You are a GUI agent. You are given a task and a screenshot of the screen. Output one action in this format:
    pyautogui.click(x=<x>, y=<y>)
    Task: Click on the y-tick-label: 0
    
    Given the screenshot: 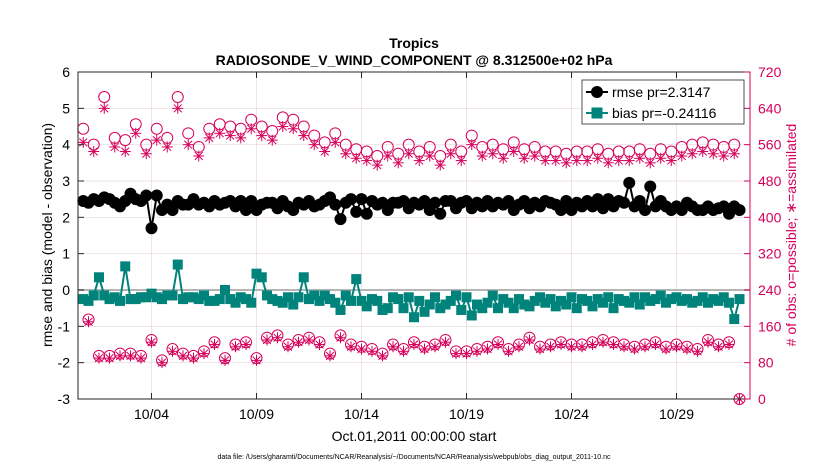 What is the action you would take?
    pyautogui.click(x=66, y=290)
    